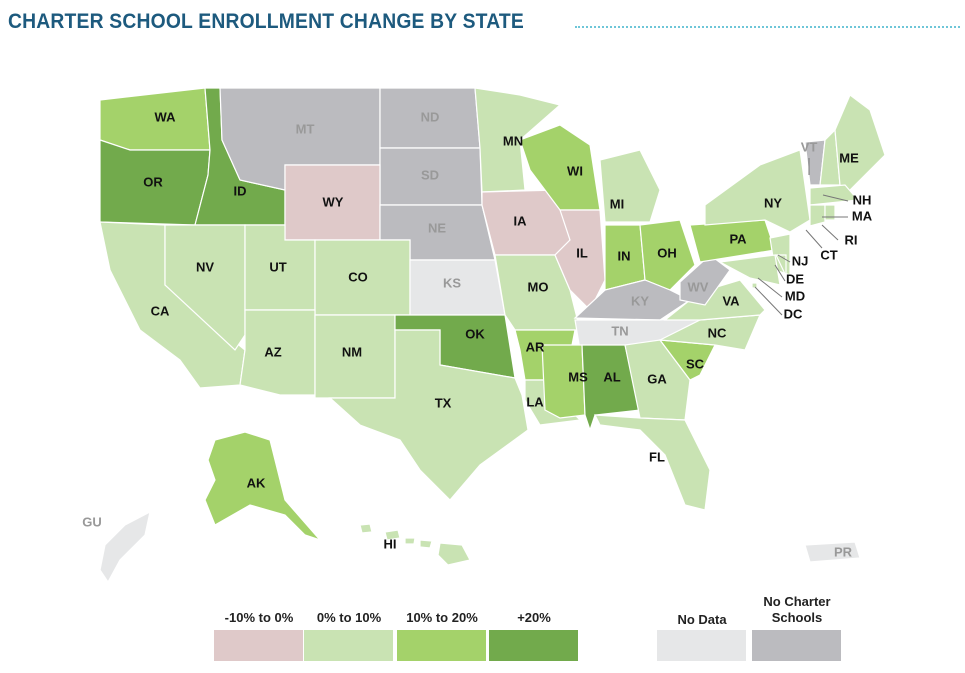 The width and height of the screenshot is (965, 673). I want to click on state-hi, so click(415, 544).